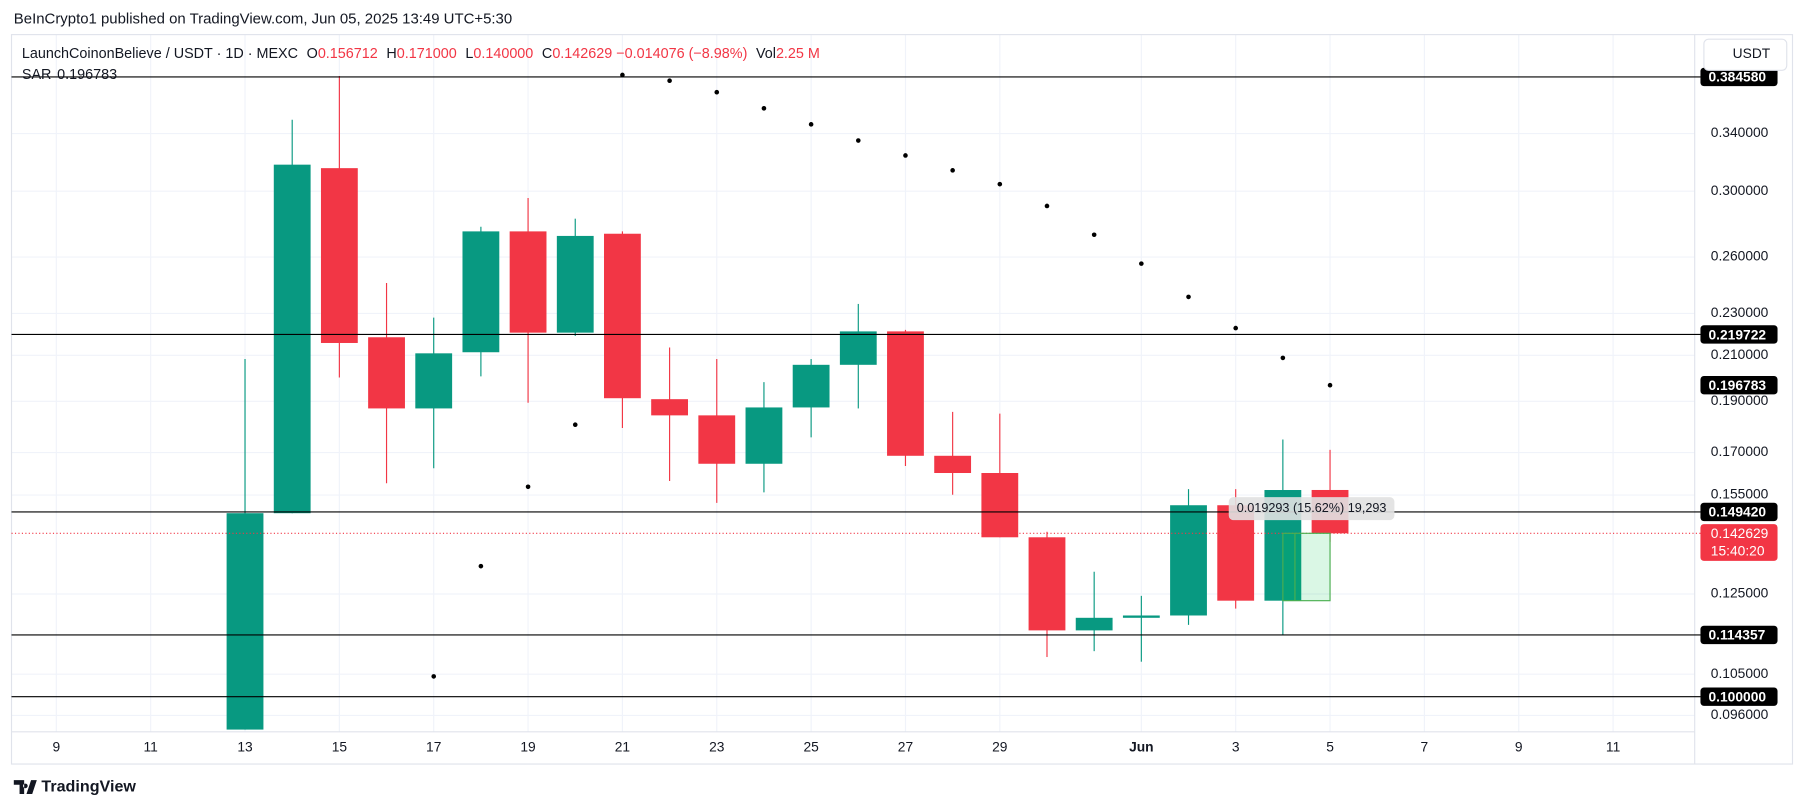  What do you see at coordinates (469, 54) in the screenshot?
I see `ohlc-label: L` at bounding box center [469, 54].